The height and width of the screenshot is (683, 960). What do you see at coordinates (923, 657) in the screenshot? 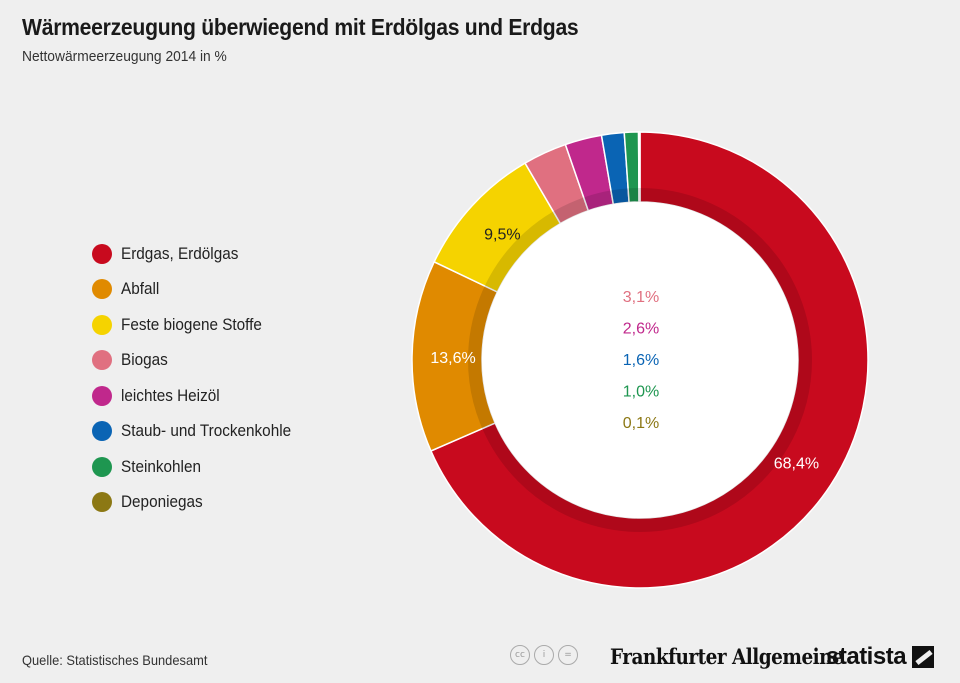
I see `statista-mark-icon` at bounding box center [923, 657].